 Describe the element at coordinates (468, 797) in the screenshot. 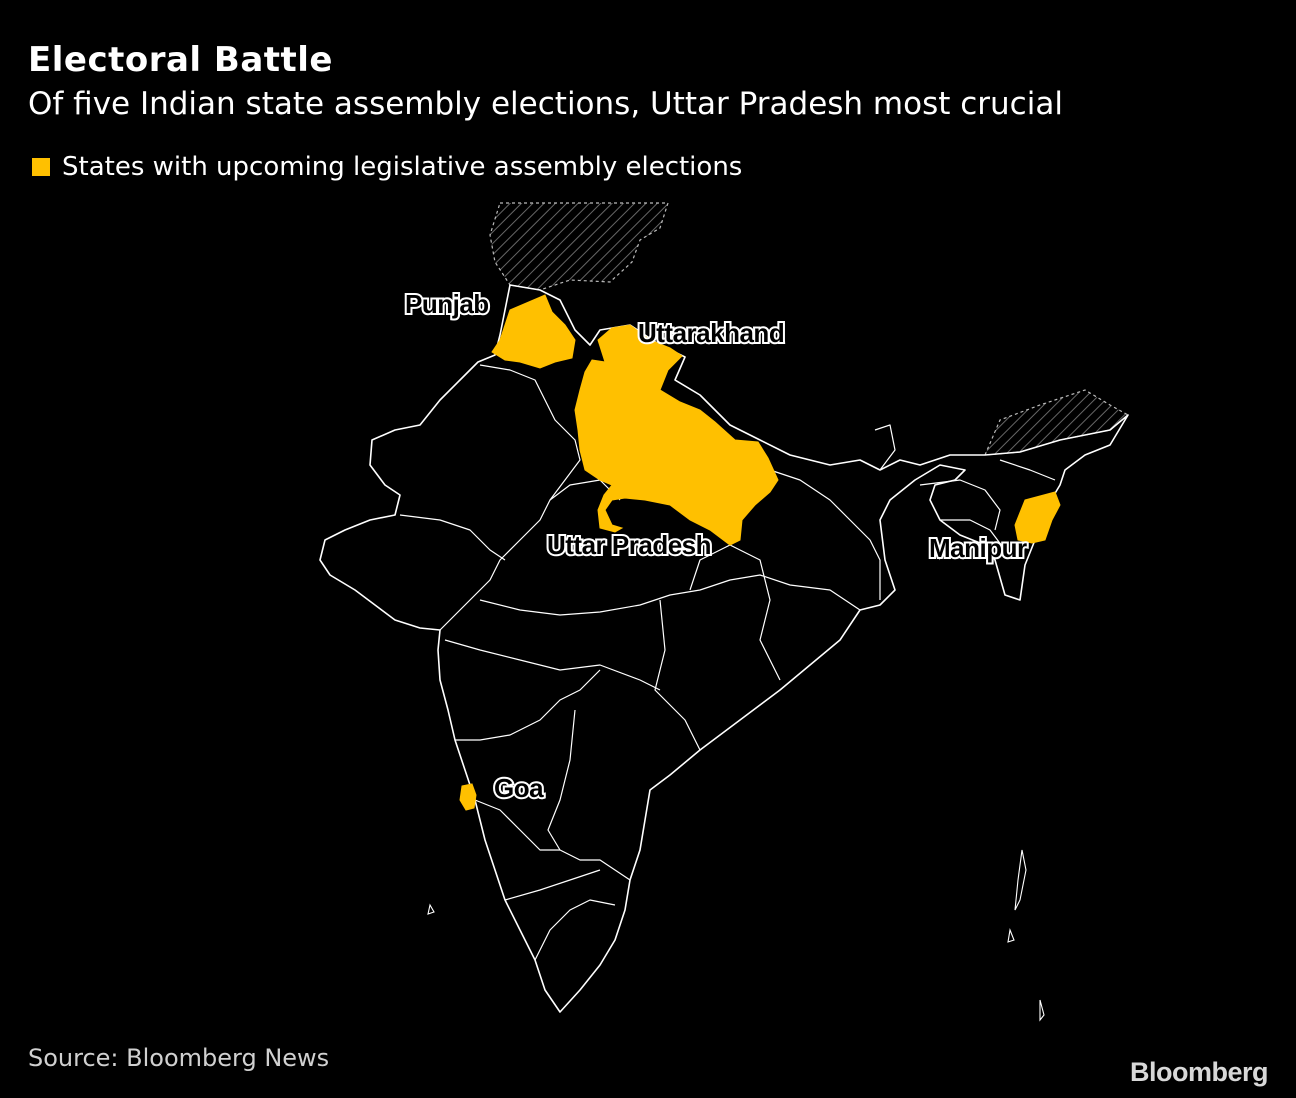

I see `state-goa` at that location.